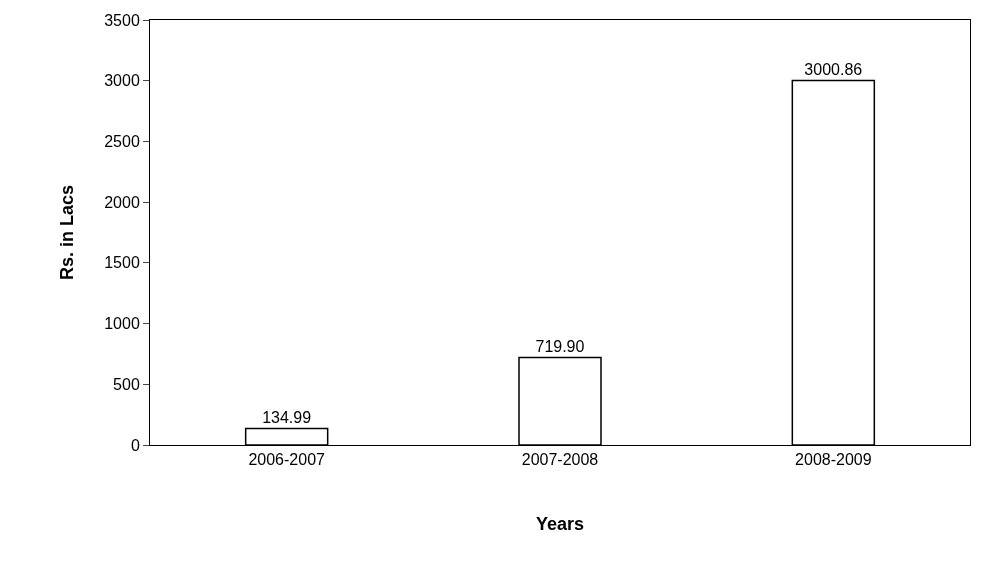 The image size is (1002, 565). Describe the element at coordinates (122, 81) in the screenshot. I see `y-tick-label: 3000` at that location.